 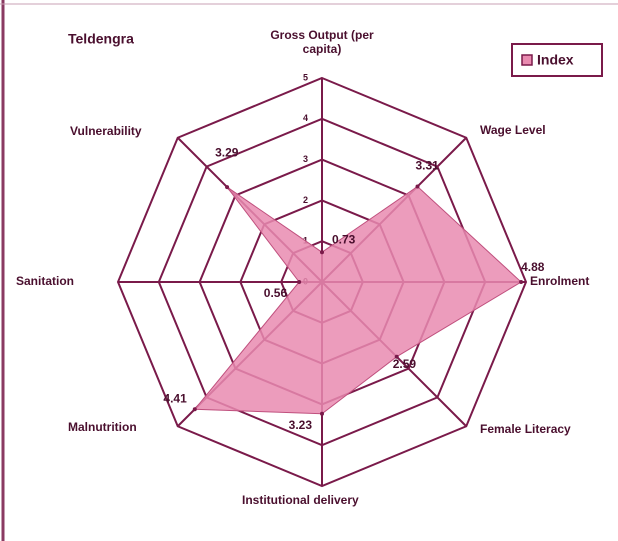 I want to click on tick-label: 3, so click(x=305, y=159).